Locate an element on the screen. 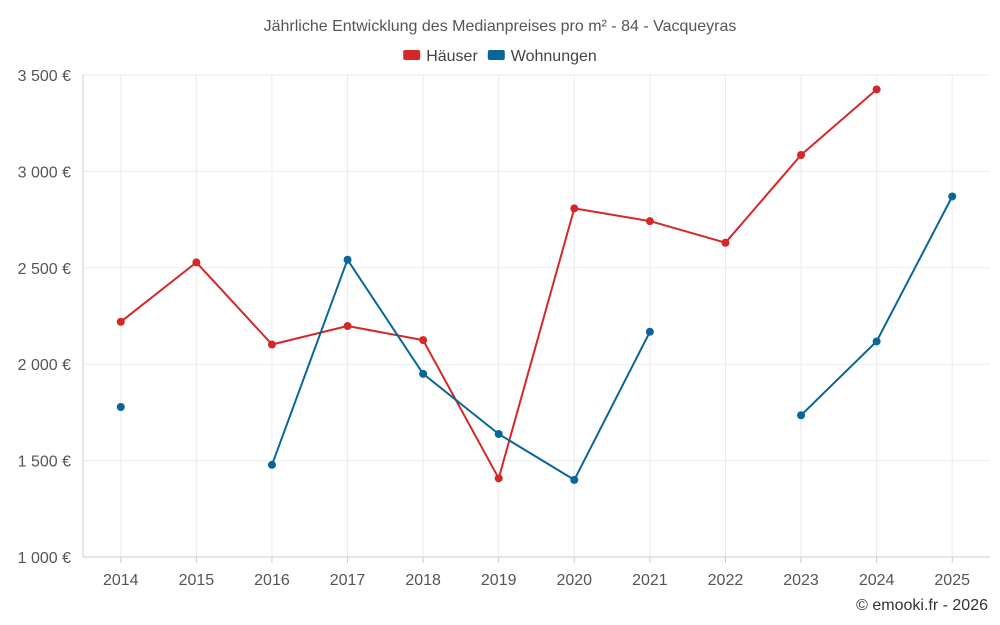 This screenshot has width=1000, height=625. x-tick-label: 2019 is located at coordinates (499, 580).